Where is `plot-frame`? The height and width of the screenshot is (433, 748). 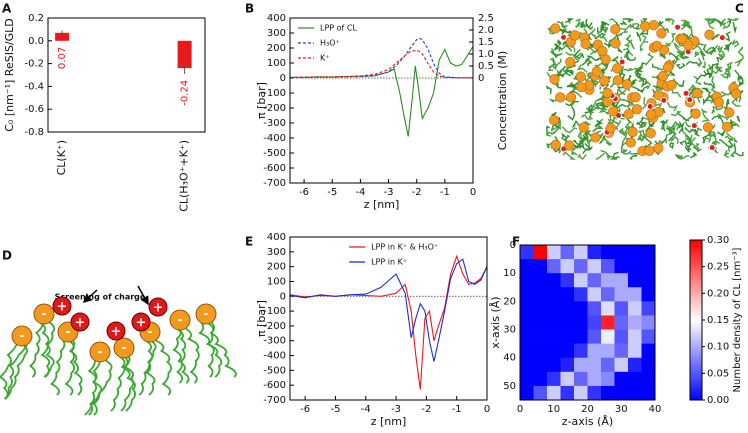 plot-frame is located at coordinates (587, 322).